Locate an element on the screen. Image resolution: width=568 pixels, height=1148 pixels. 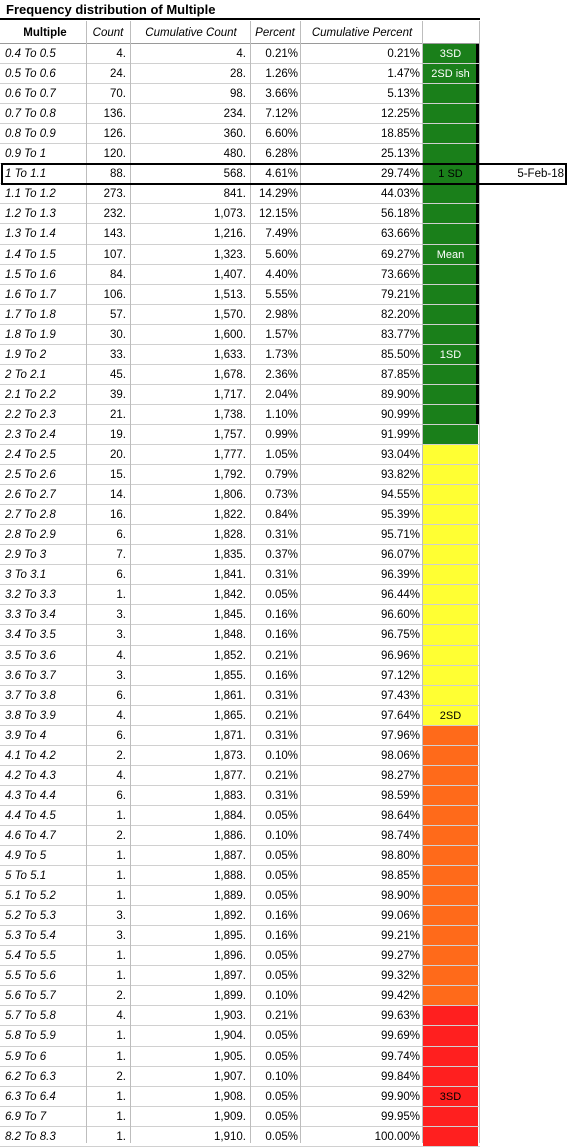
table-row: 3.3 To 3.4 3. 1,845. 0.16% 96.60% is located at coordinates (284, 615).